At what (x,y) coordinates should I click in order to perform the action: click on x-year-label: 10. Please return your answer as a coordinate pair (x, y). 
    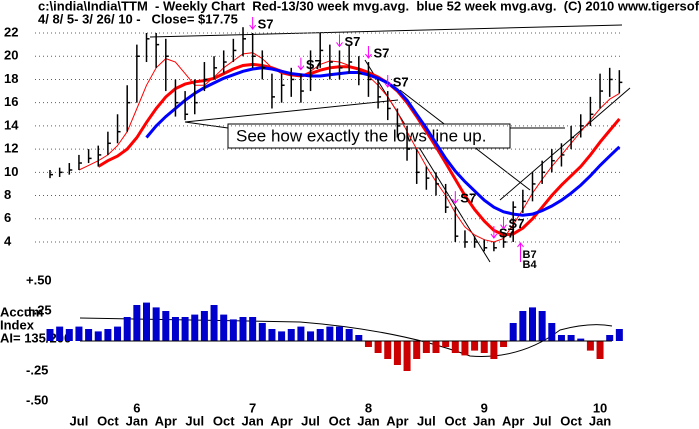
    Looking at the image, I should click on (600, 407).